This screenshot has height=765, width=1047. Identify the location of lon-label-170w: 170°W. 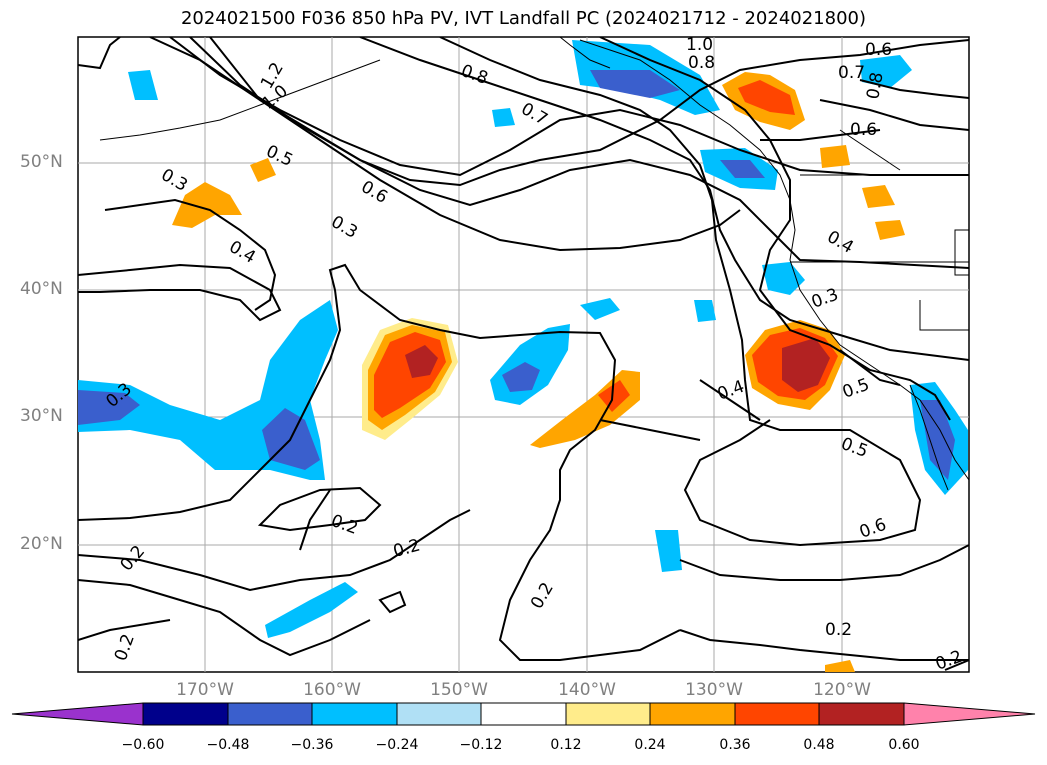
(205, 690).